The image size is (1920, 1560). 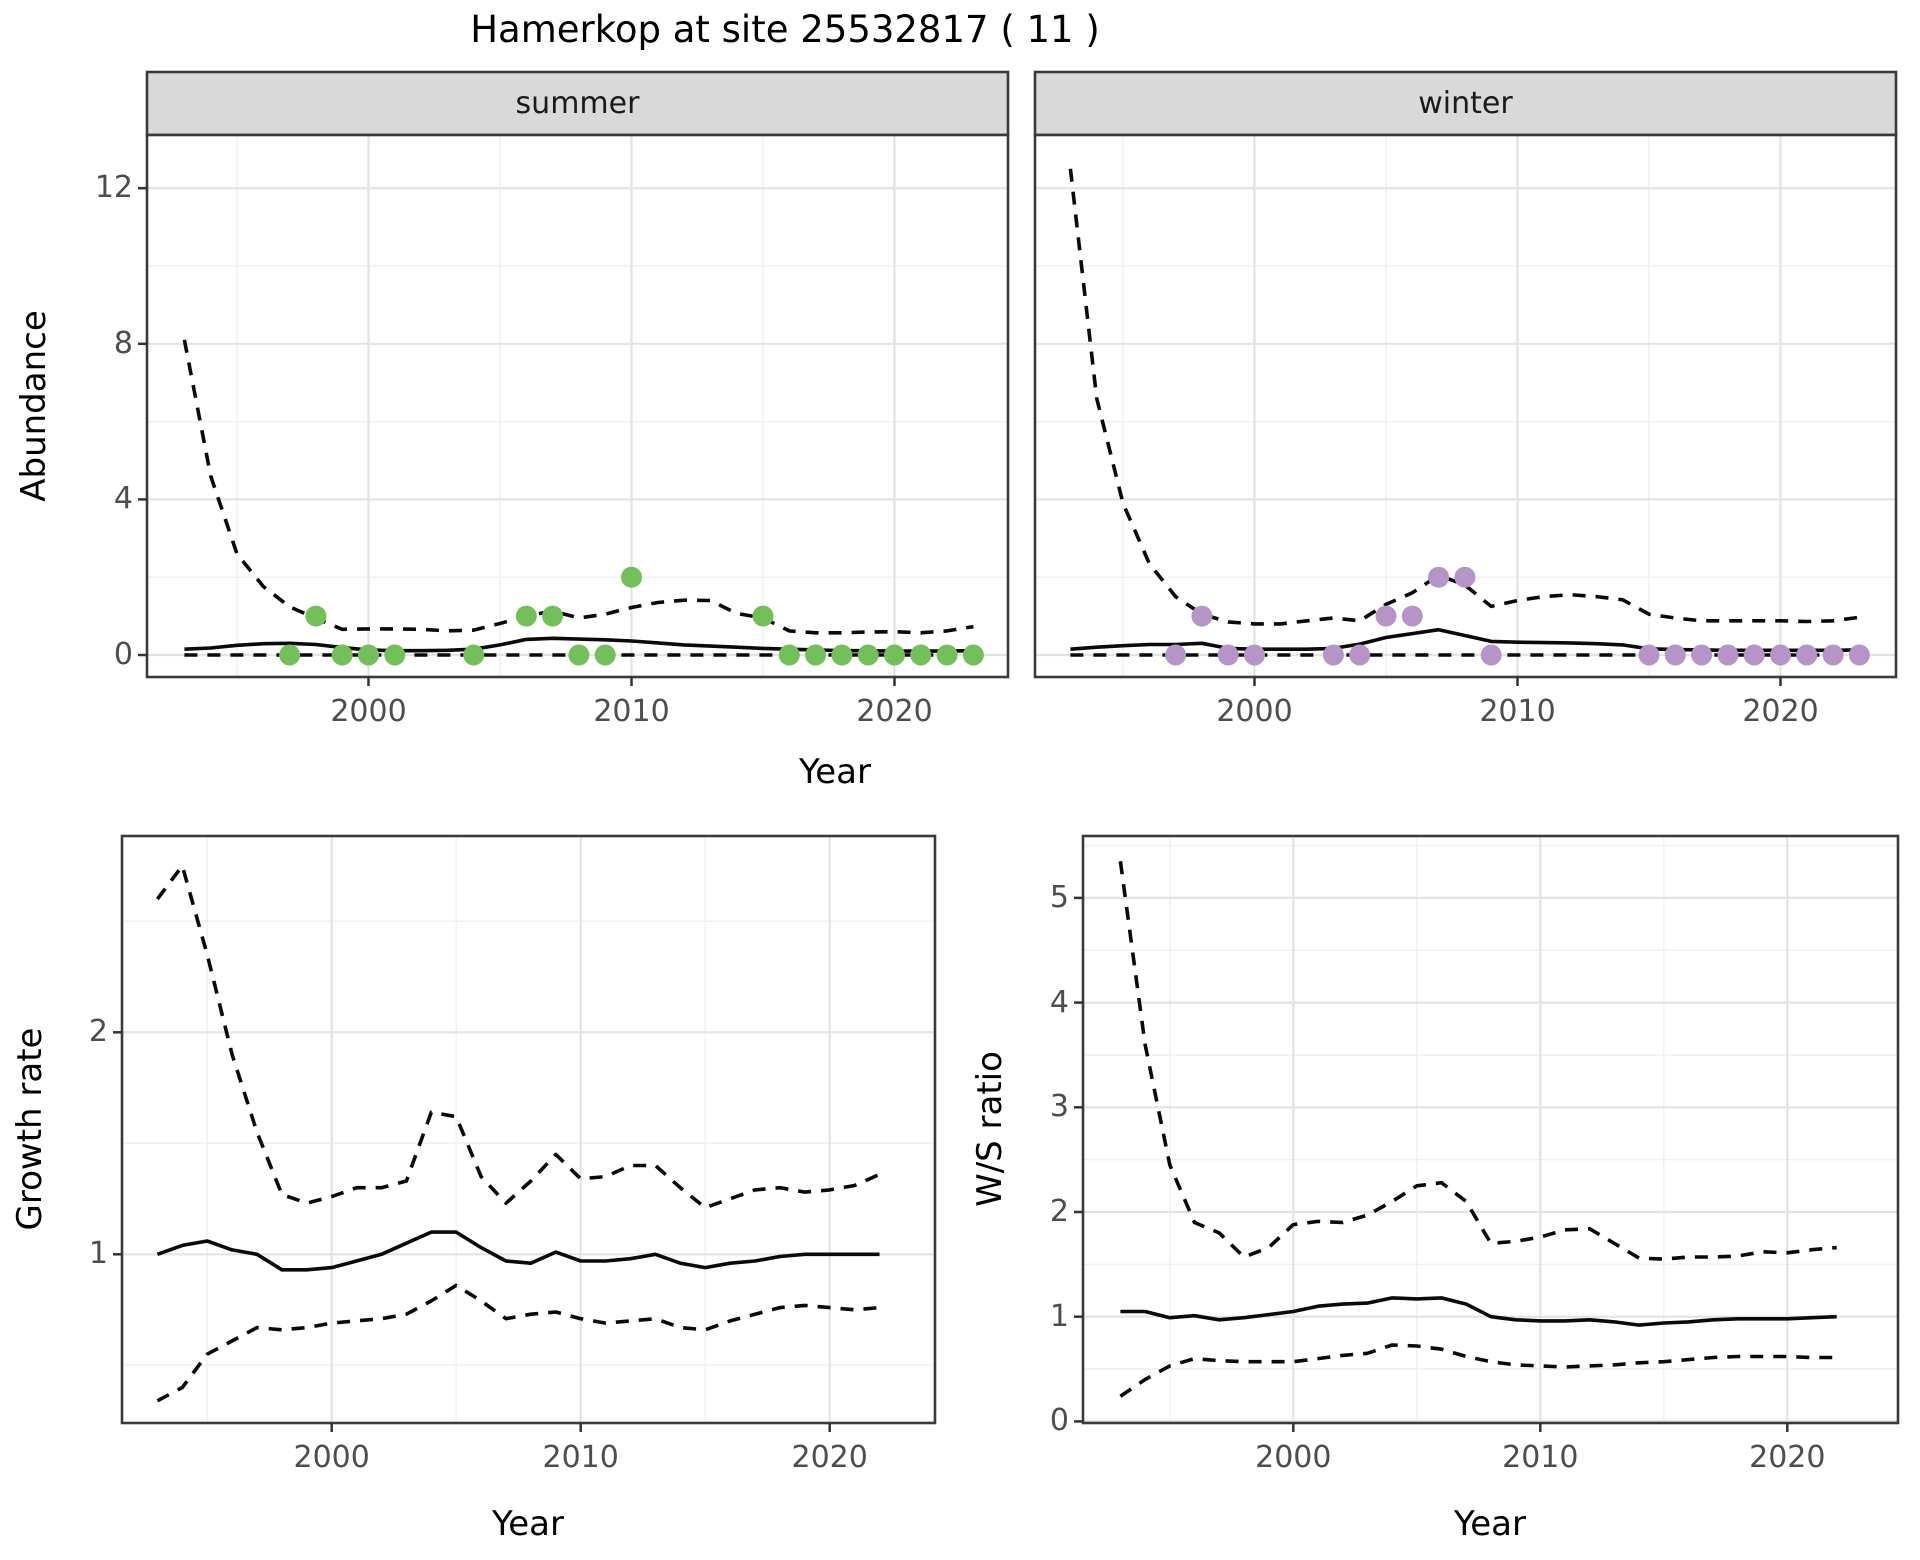 What do you see at coordinates (1465, 103) in the screenshot?
I see `facet-strip-winter: winter` at bounding box center [1465, 103].